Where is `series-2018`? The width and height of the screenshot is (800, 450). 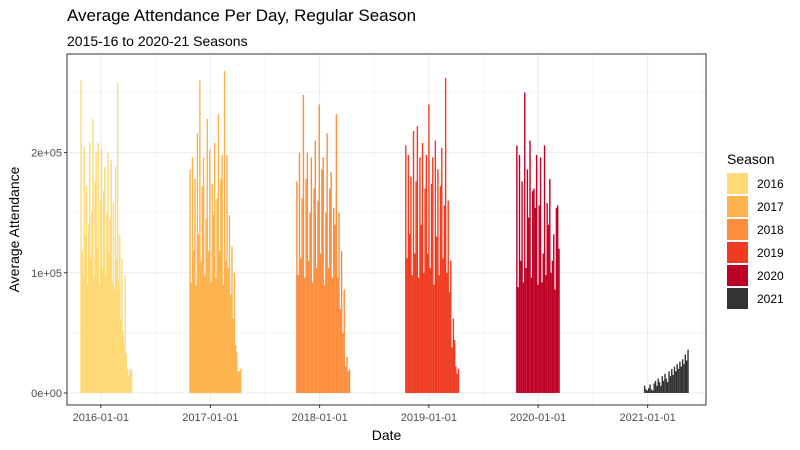
series-2018 is located at coordinates (323, 243).